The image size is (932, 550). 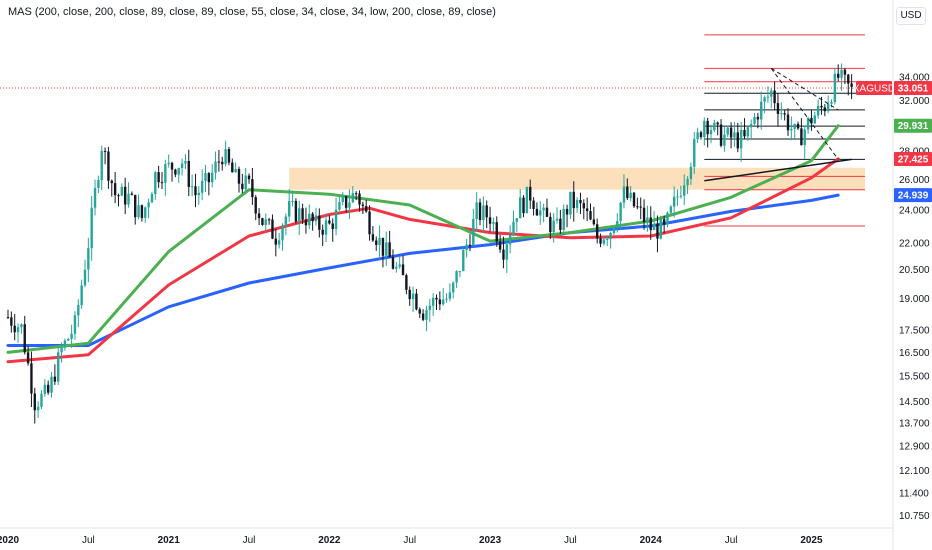 What do you see at coordinates (778, 170) in the screenshot?
I see `trendline` at bounding box center [778, 170].